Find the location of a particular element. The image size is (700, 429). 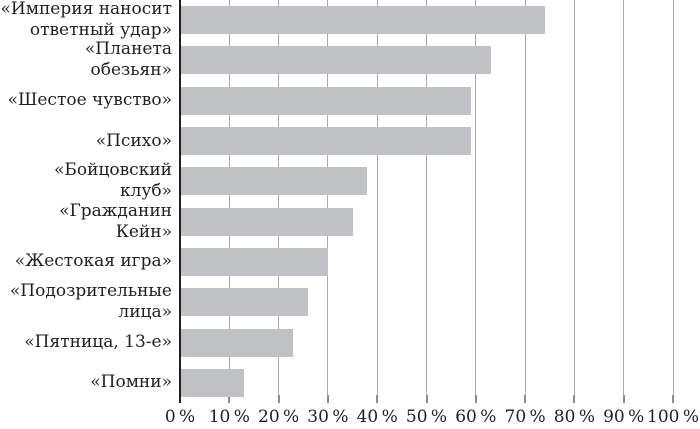

x-tick-label: 40 % is located at coordinates (377, 417).